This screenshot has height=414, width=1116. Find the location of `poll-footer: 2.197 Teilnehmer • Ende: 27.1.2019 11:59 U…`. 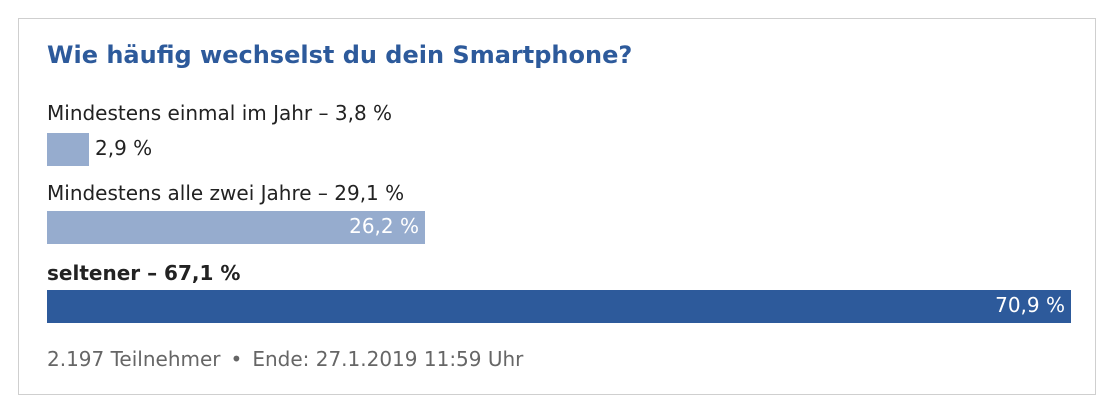

poll-footer: 2.197 Teilnehmer • Ende: 27.1.2019 11:59 U… is located at coordinates (285, 359).